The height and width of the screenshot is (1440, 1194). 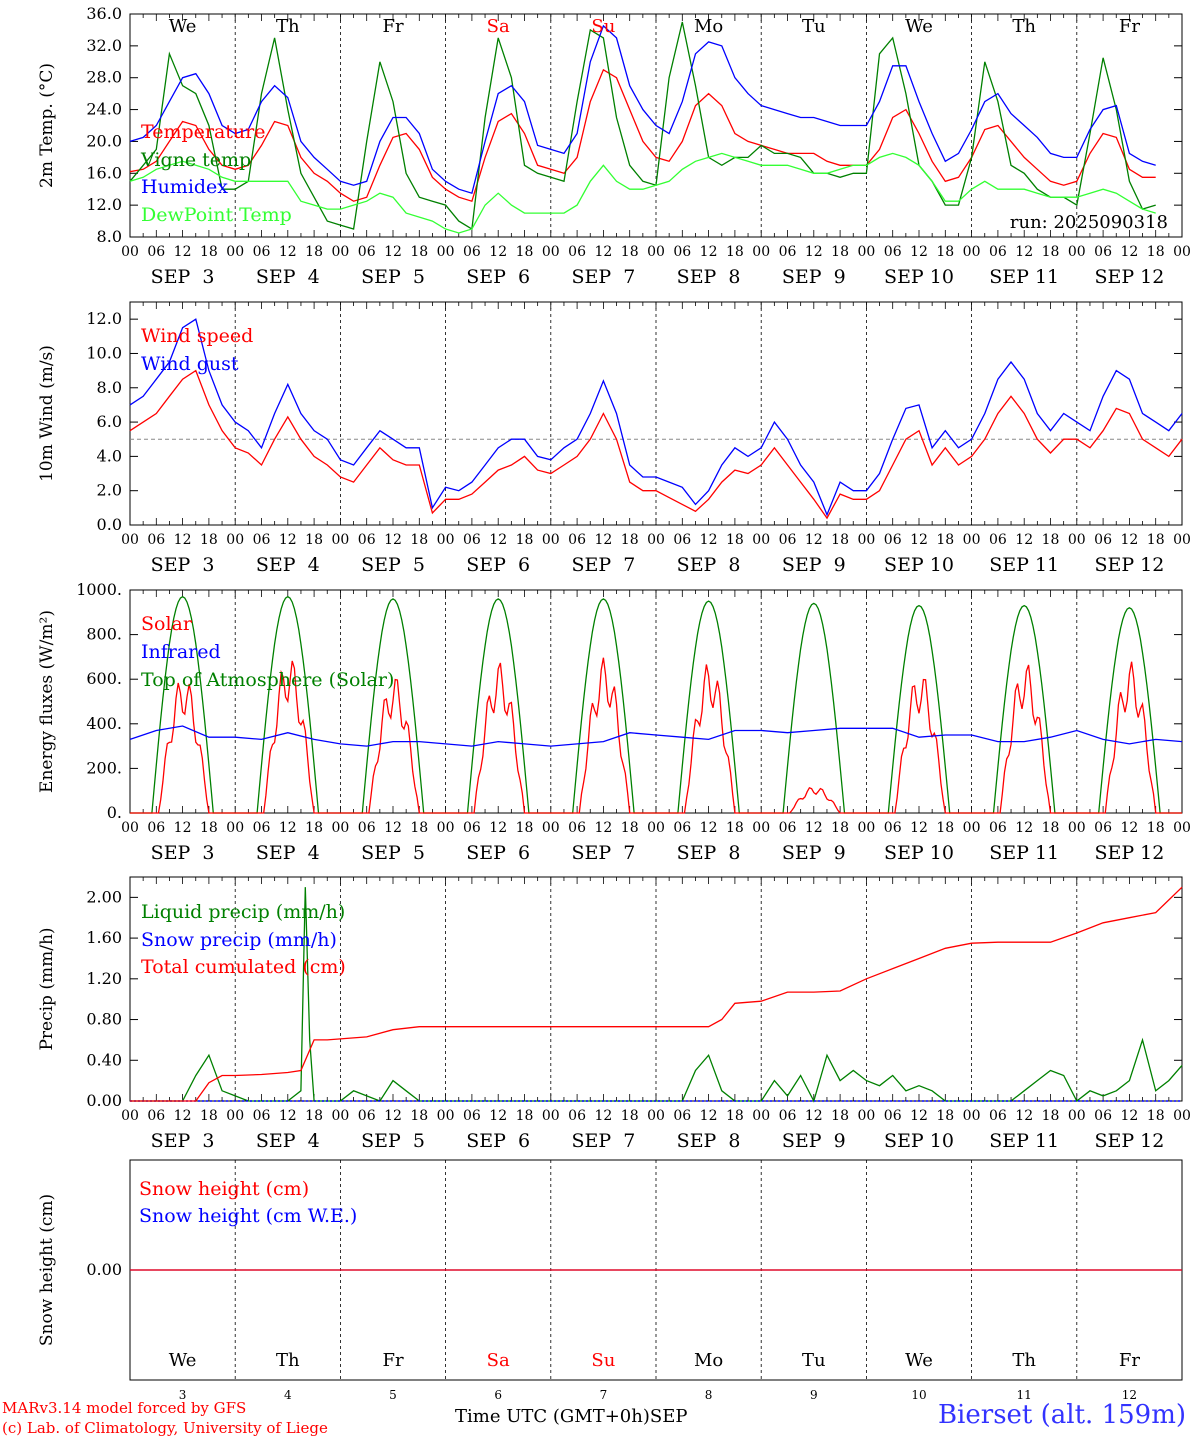 What do you see at coordinates (104, 1269) in the screenshot?
I see `y-tick-label: 0.00` at bounding box center [104, 1269].